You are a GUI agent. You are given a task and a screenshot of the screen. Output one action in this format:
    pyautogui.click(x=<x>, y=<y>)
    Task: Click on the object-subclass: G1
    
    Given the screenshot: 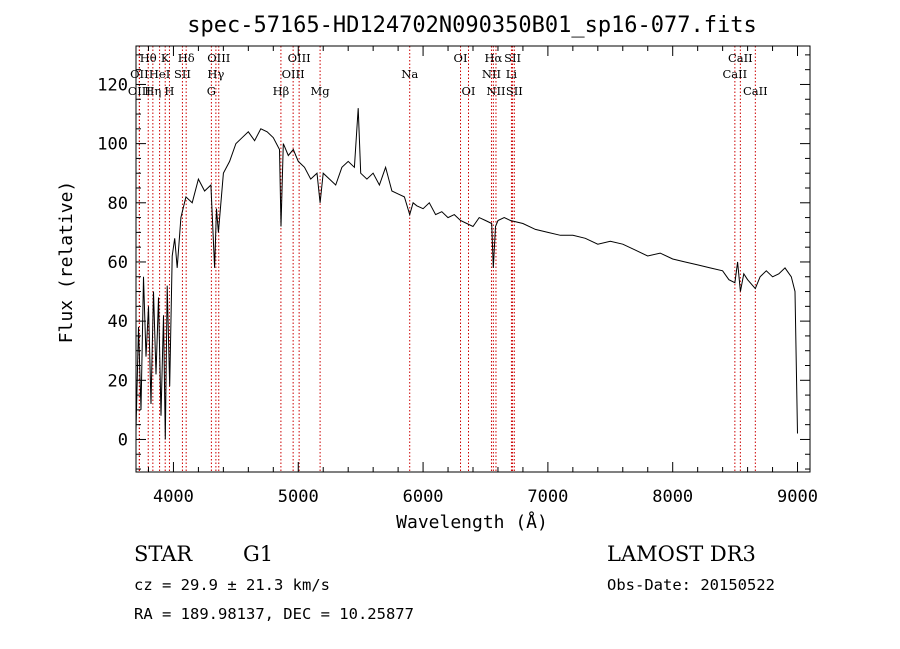 What is the action you would take?
    pyautogui.click(x=258, y=554)
    